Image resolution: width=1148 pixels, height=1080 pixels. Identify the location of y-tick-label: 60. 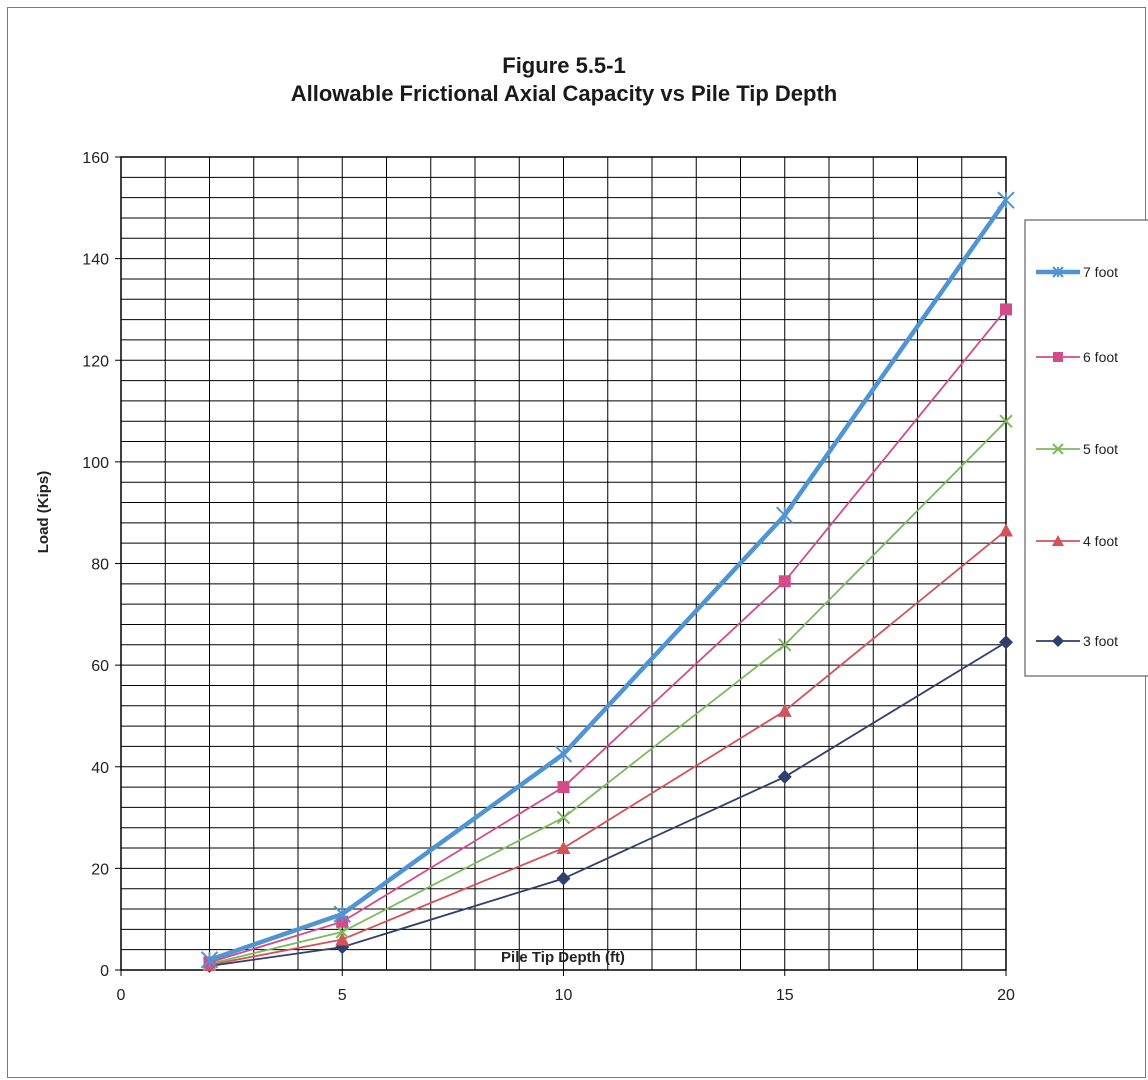
(100, 666).